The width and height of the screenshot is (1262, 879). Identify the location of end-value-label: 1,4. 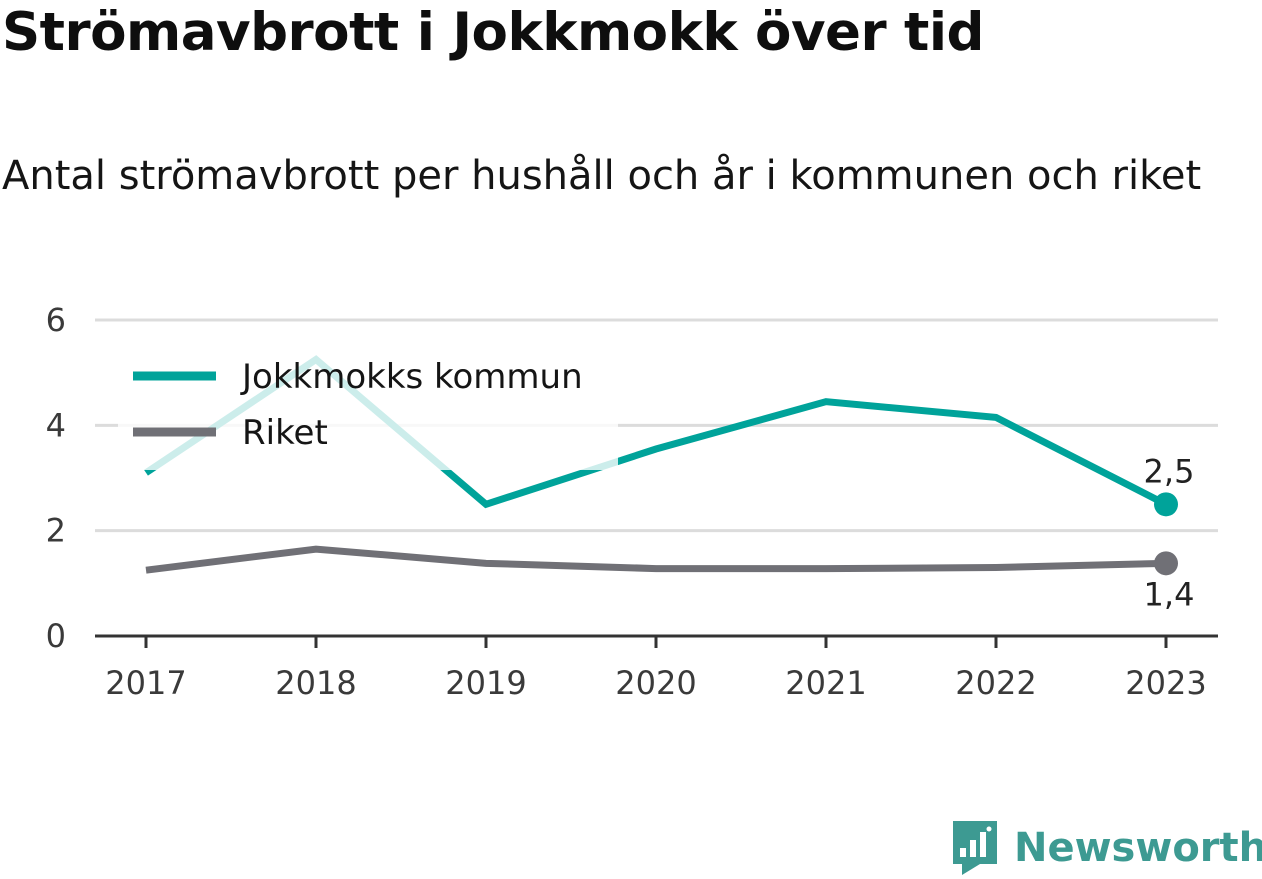
(1169, 594).